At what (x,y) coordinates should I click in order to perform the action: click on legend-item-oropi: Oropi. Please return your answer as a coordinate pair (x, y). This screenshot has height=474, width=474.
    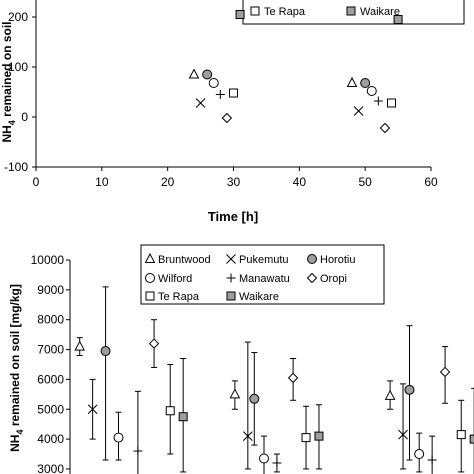
    Looking at the image, I should click on (326, 278).